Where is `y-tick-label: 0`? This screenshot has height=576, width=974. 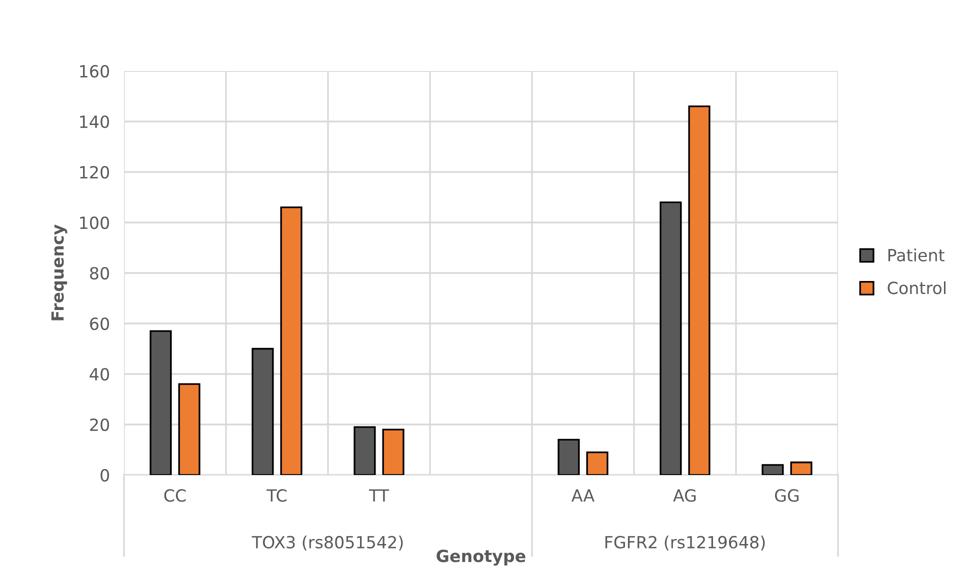
y-tick-label: 0 is located at coordinates (105, 475).